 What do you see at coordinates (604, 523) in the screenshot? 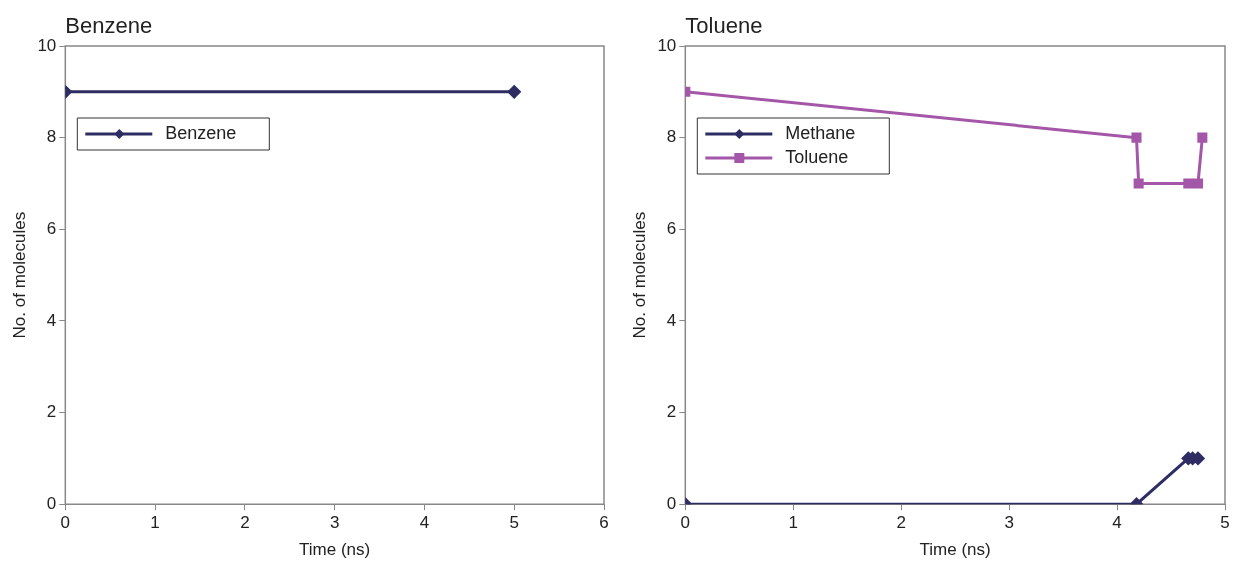
I see `x-tick-label: 6` at bounding box center [604, 523].